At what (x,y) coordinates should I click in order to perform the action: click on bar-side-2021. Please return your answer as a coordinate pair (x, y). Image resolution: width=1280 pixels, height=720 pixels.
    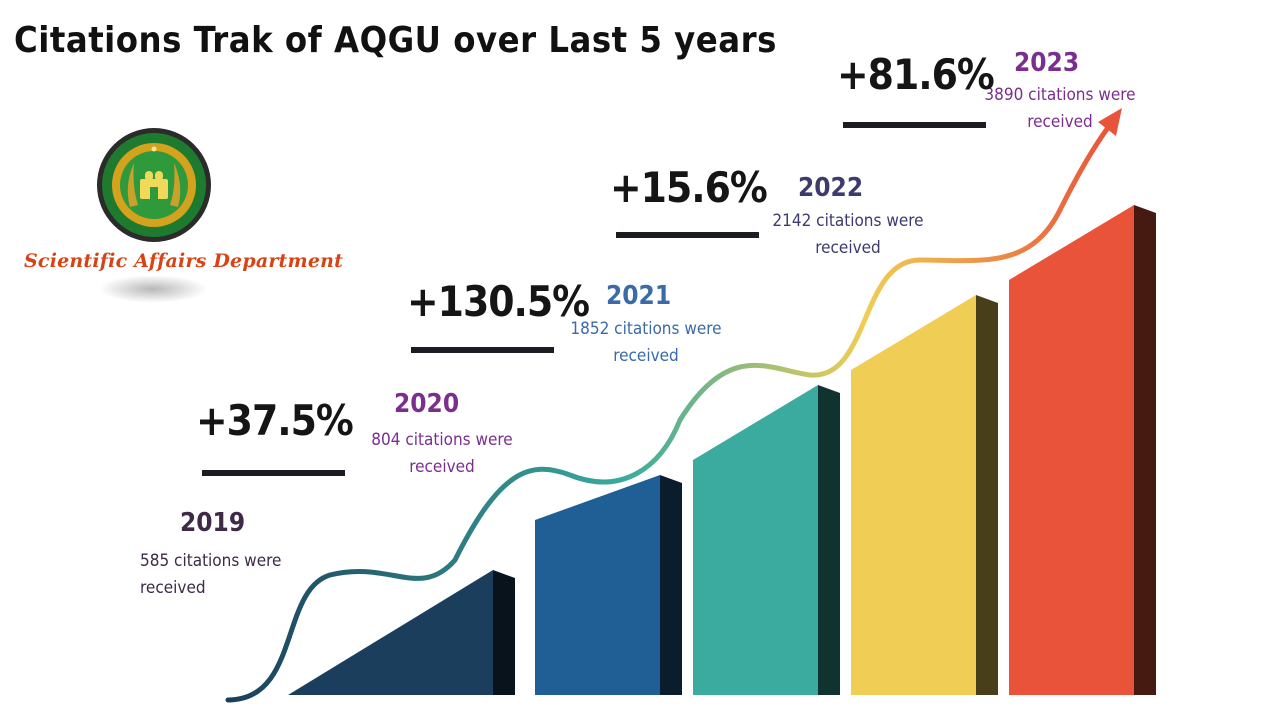
    Looking at the image, I should click on (829, 540).